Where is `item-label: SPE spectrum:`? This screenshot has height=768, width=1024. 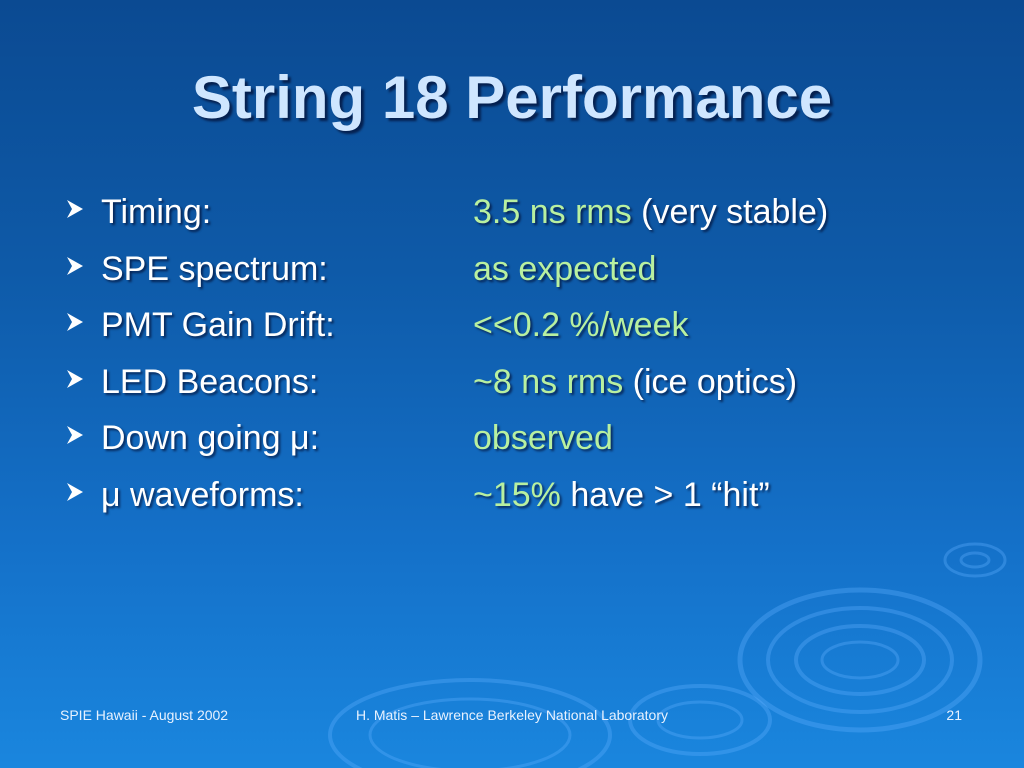 item-label: SPE spectrum: is located at coordinates (214, 268).